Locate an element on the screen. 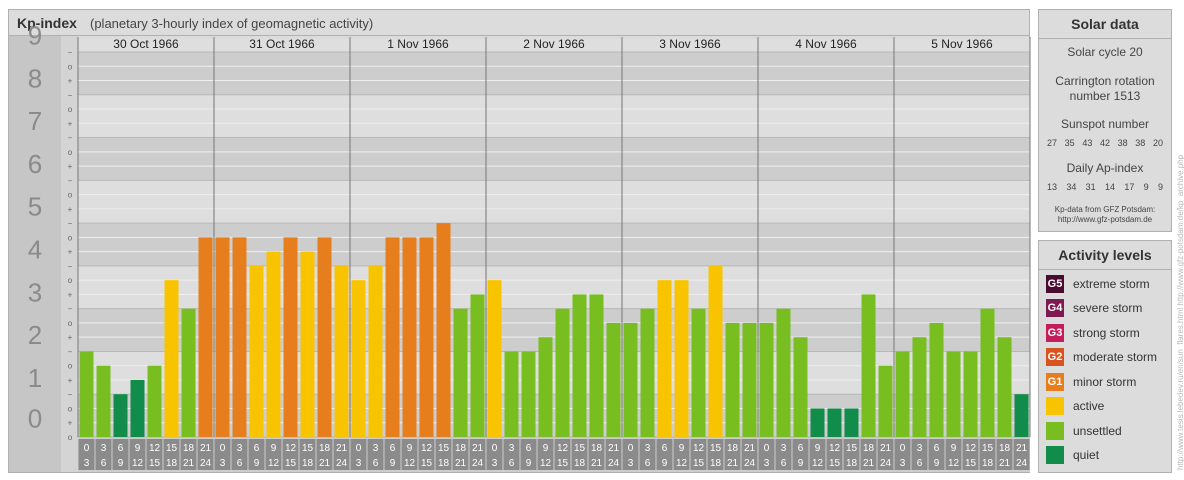  interval-start-label: 6 is located at coordinates (801, 448).